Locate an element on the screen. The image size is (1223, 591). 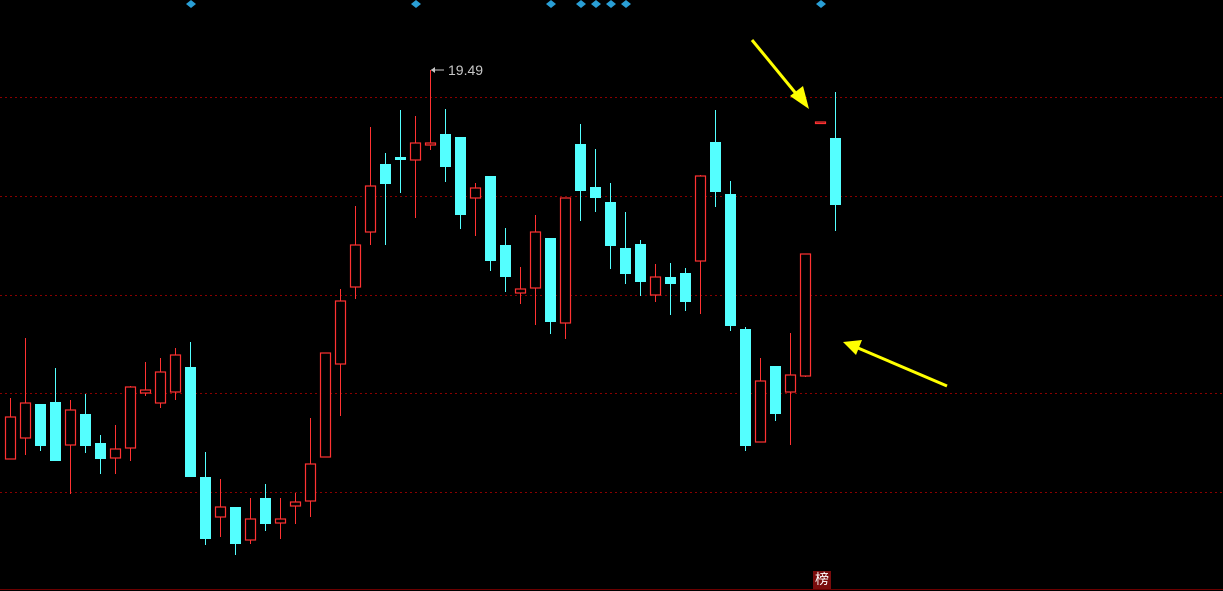
max-price-label: 19.49 is located at coordinates (465, 70).